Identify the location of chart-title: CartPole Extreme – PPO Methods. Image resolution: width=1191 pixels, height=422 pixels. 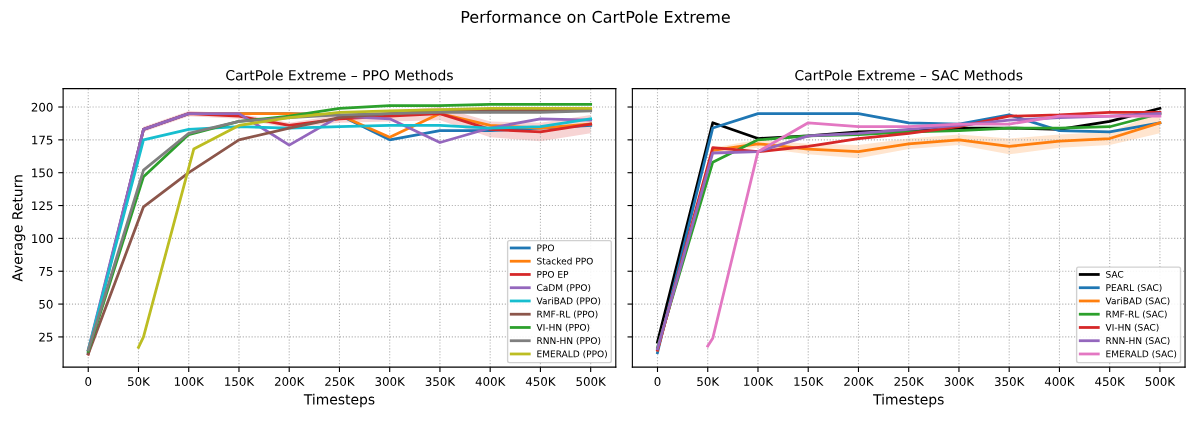
(339, 75).